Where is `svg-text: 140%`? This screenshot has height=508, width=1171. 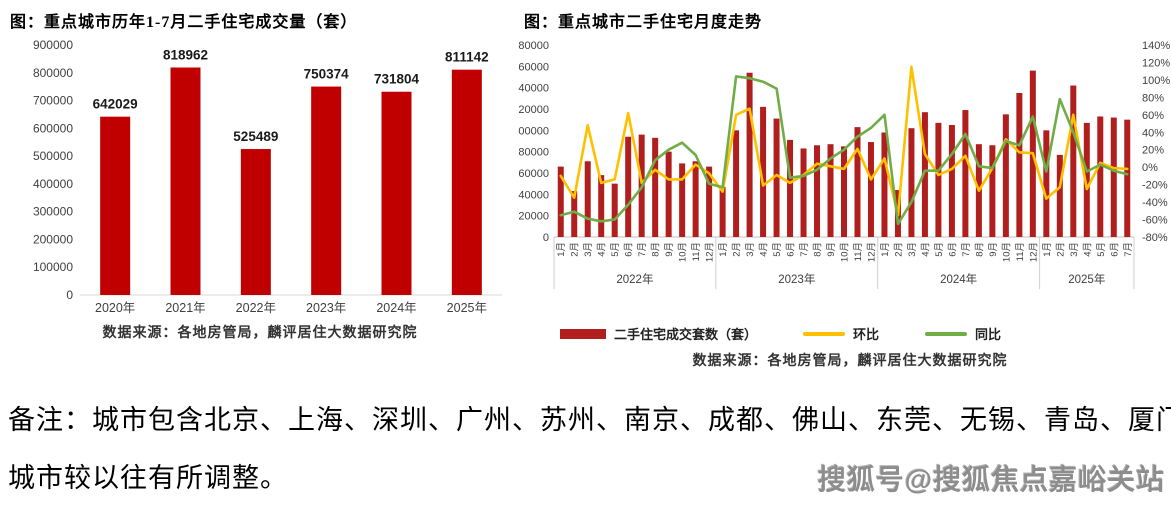
svg-text: 140% is located at coordinates (1156, 46).